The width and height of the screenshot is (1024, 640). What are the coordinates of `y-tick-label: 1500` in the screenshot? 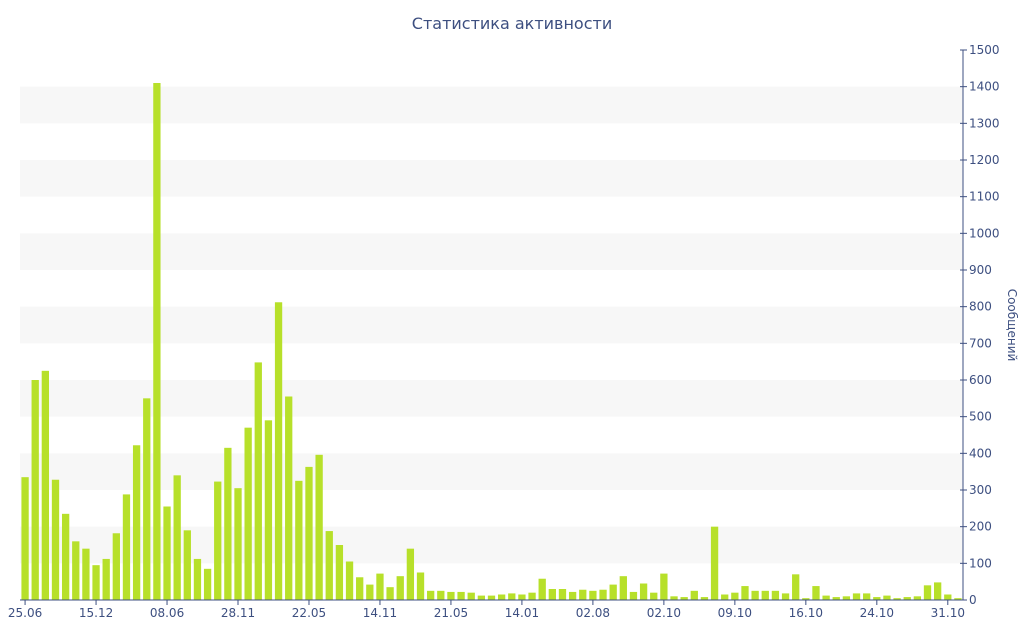 It's located at (984, 50).